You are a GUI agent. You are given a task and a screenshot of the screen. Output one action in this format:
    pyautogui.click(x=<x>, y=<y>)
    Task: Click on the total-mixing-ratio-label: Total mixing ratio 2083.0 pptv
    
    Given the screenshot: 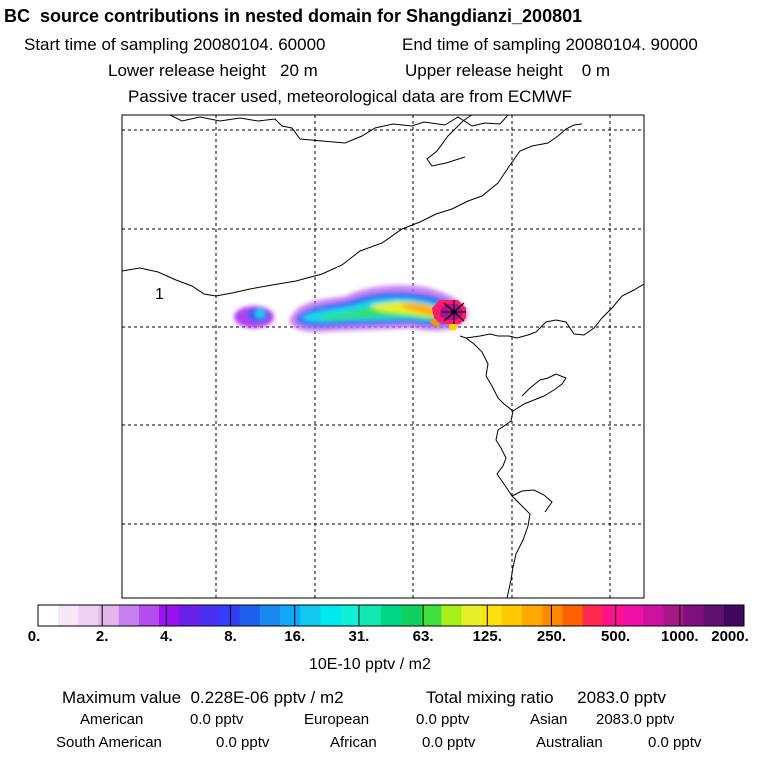 What is the action you would take?
    pyautogui.click(x=546, y=697)
    